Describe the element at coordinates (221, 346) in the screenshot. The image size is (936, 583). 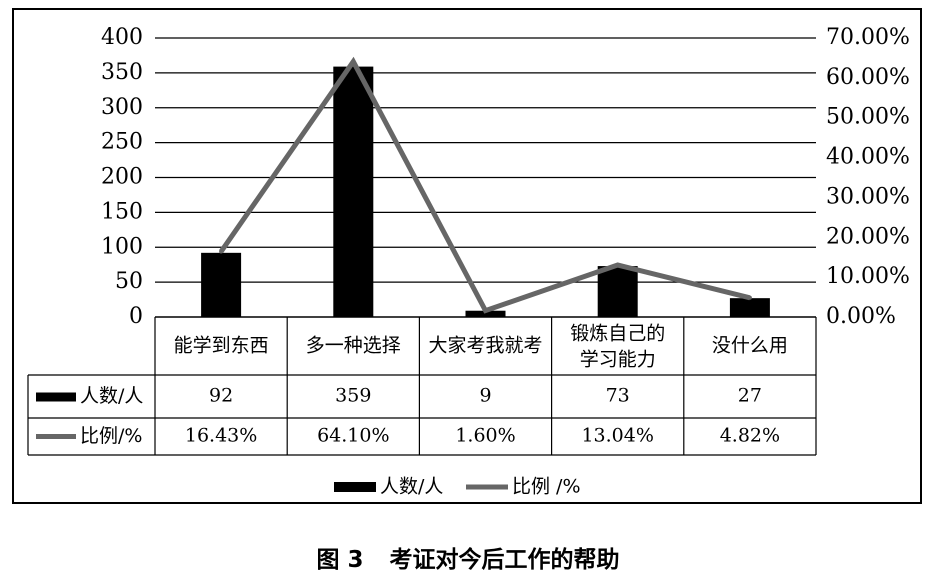
I see `category-label: 能学到东西` at that location.